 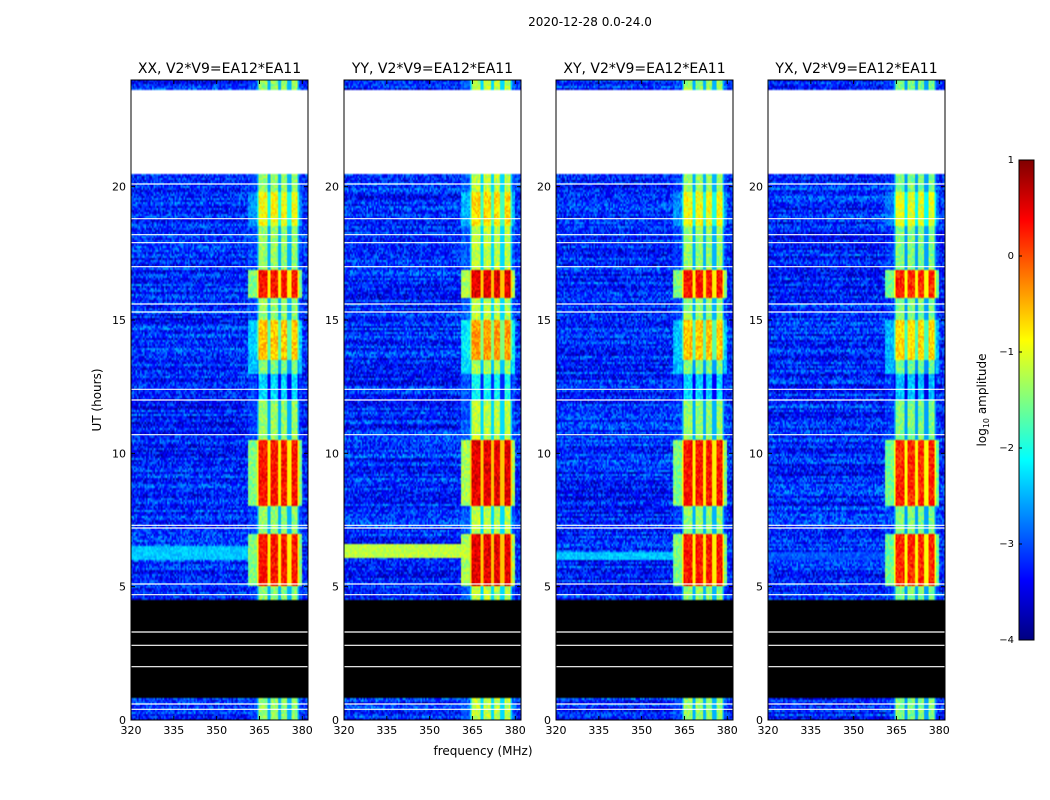 What do you see at coordinates (855, 69) in the screenshot?
I see `panel-title: YX, V2*V9=EA12*EA11` at bounding box center [855, 69].